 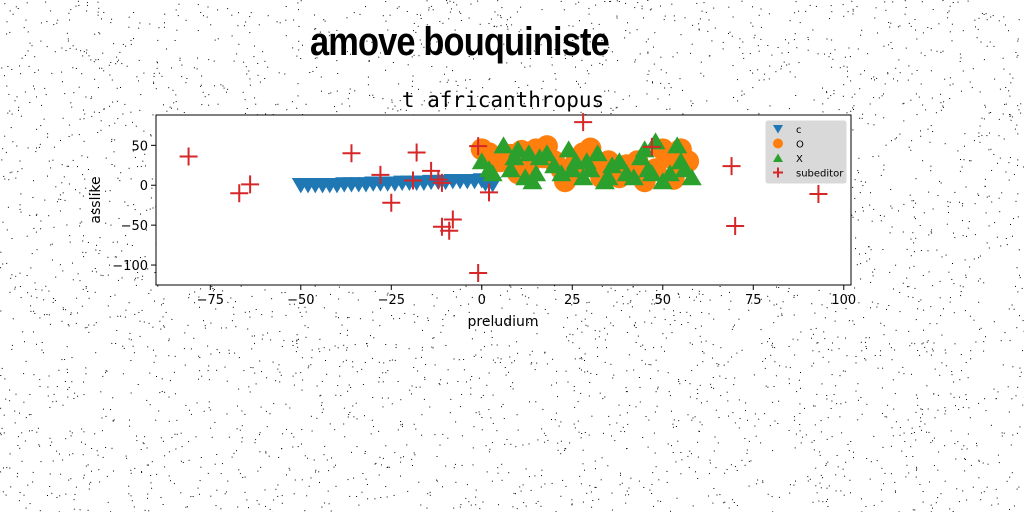 I want to click on data-point, so click(x=188, y=156).